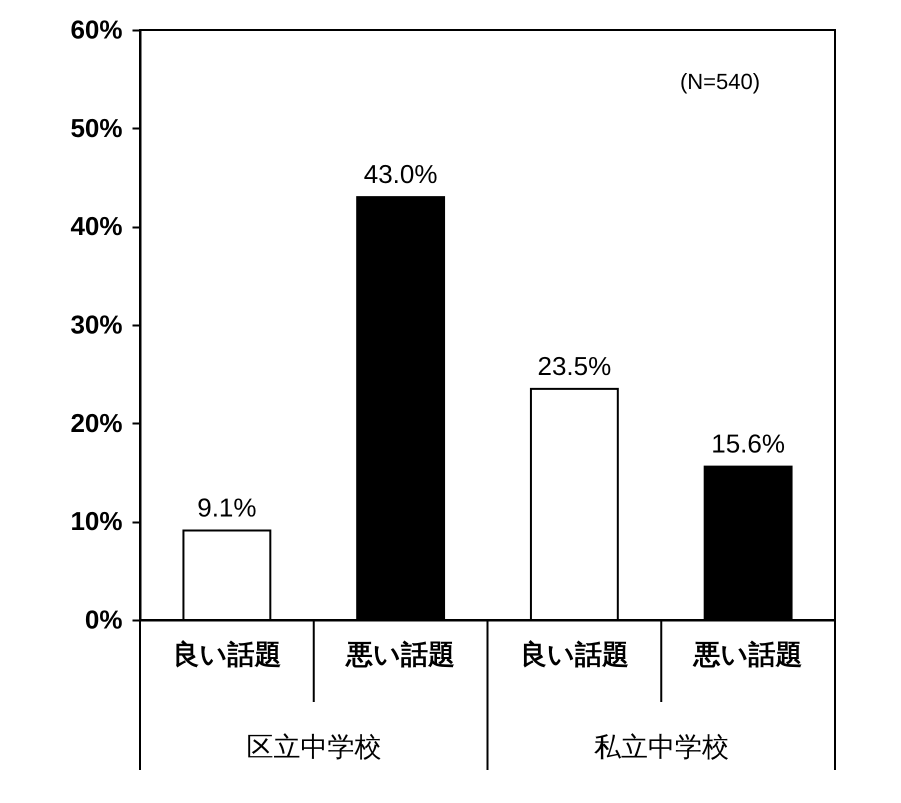 The image size is (901, 803). Describe the element at coordinates (575, 365) in the screenshot. I see `data-label: 23.5%` at that location.